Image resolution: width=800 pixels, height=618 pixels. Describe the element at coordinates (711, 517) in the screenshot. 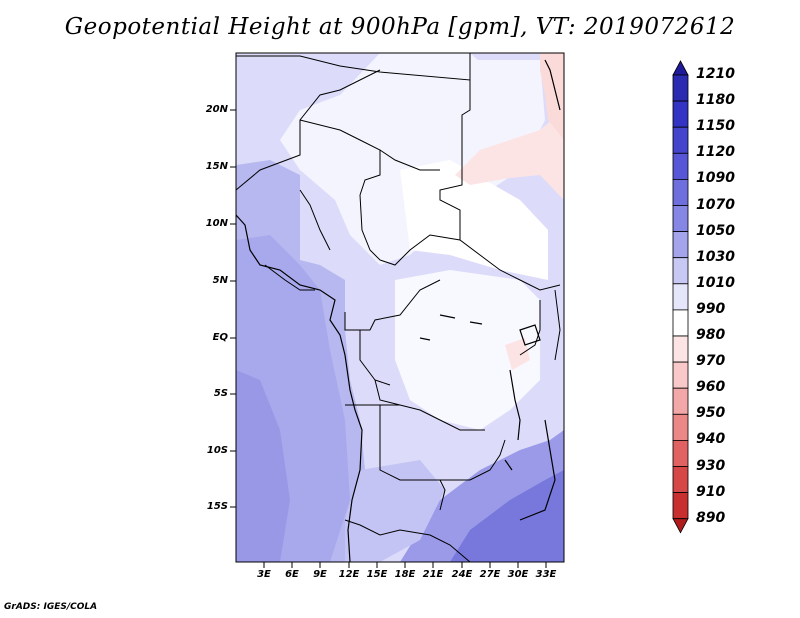

I see `colorbar-level-label: 890` at that location.